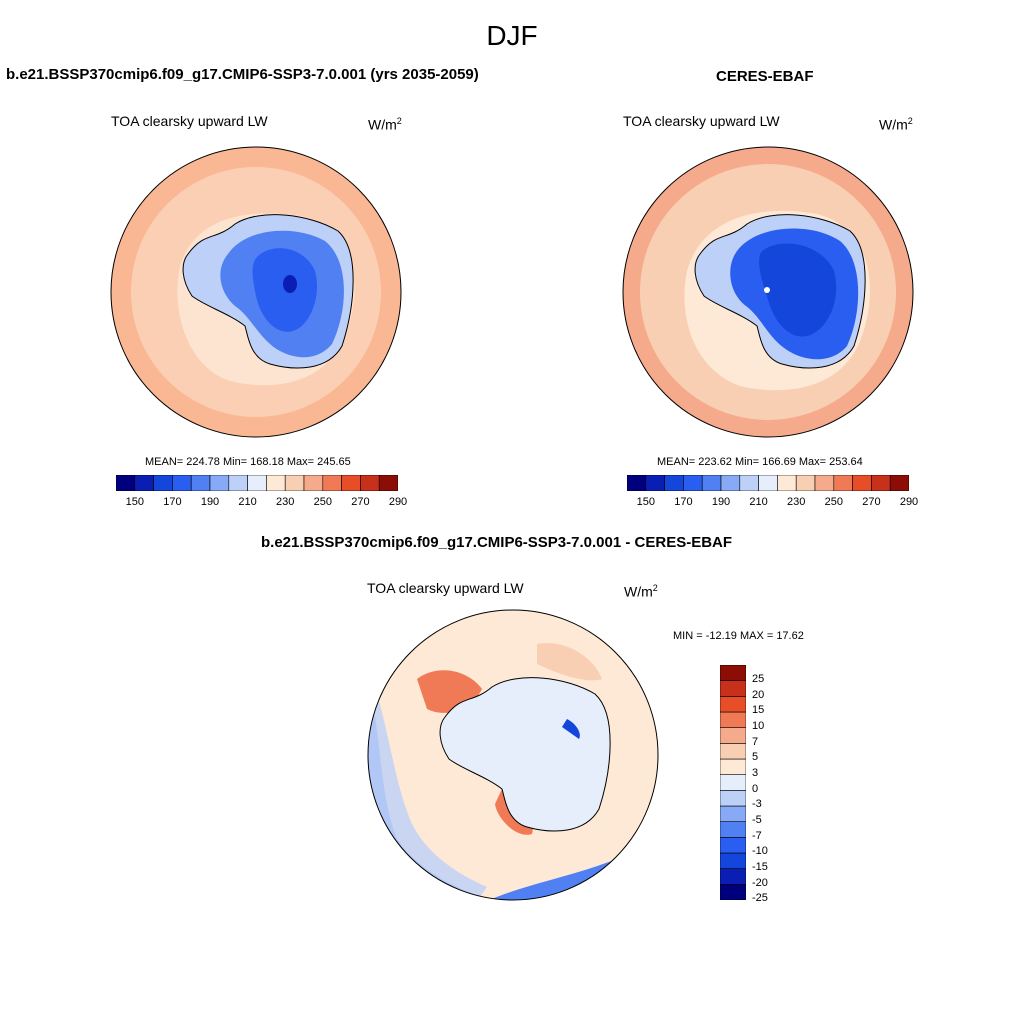  I want to click on panel-3-map, so click(513, 755).